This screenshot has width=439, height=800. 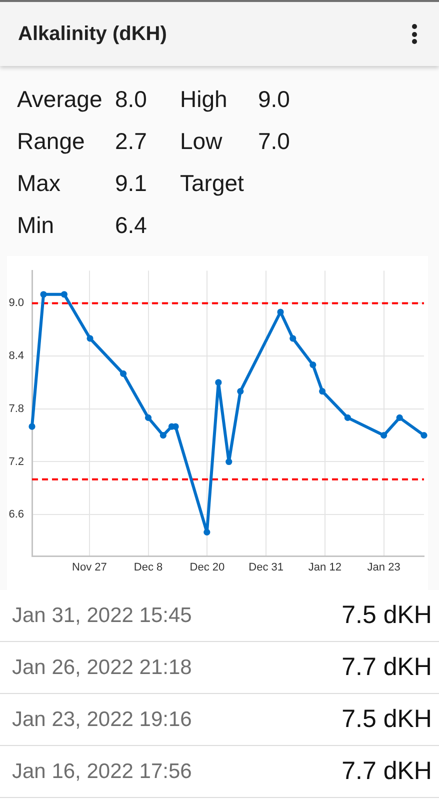 What do you see at coordinates (16, 408) in the screenshot?
I see `y-tick-label: 7.8` at bounding box center [16, 408].